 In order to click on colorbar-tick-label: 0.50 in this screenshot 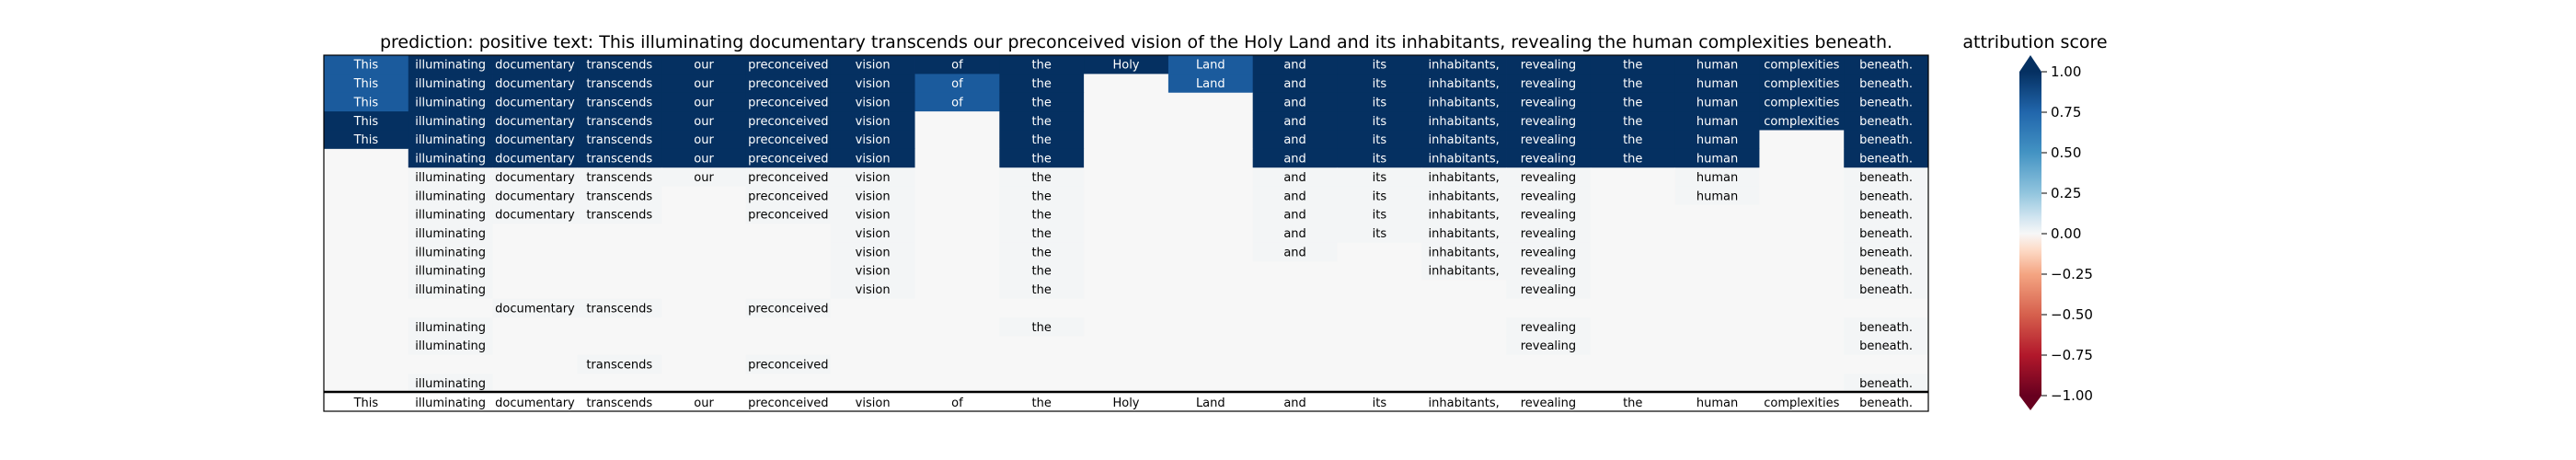, I will do `click(2066, 152)`.